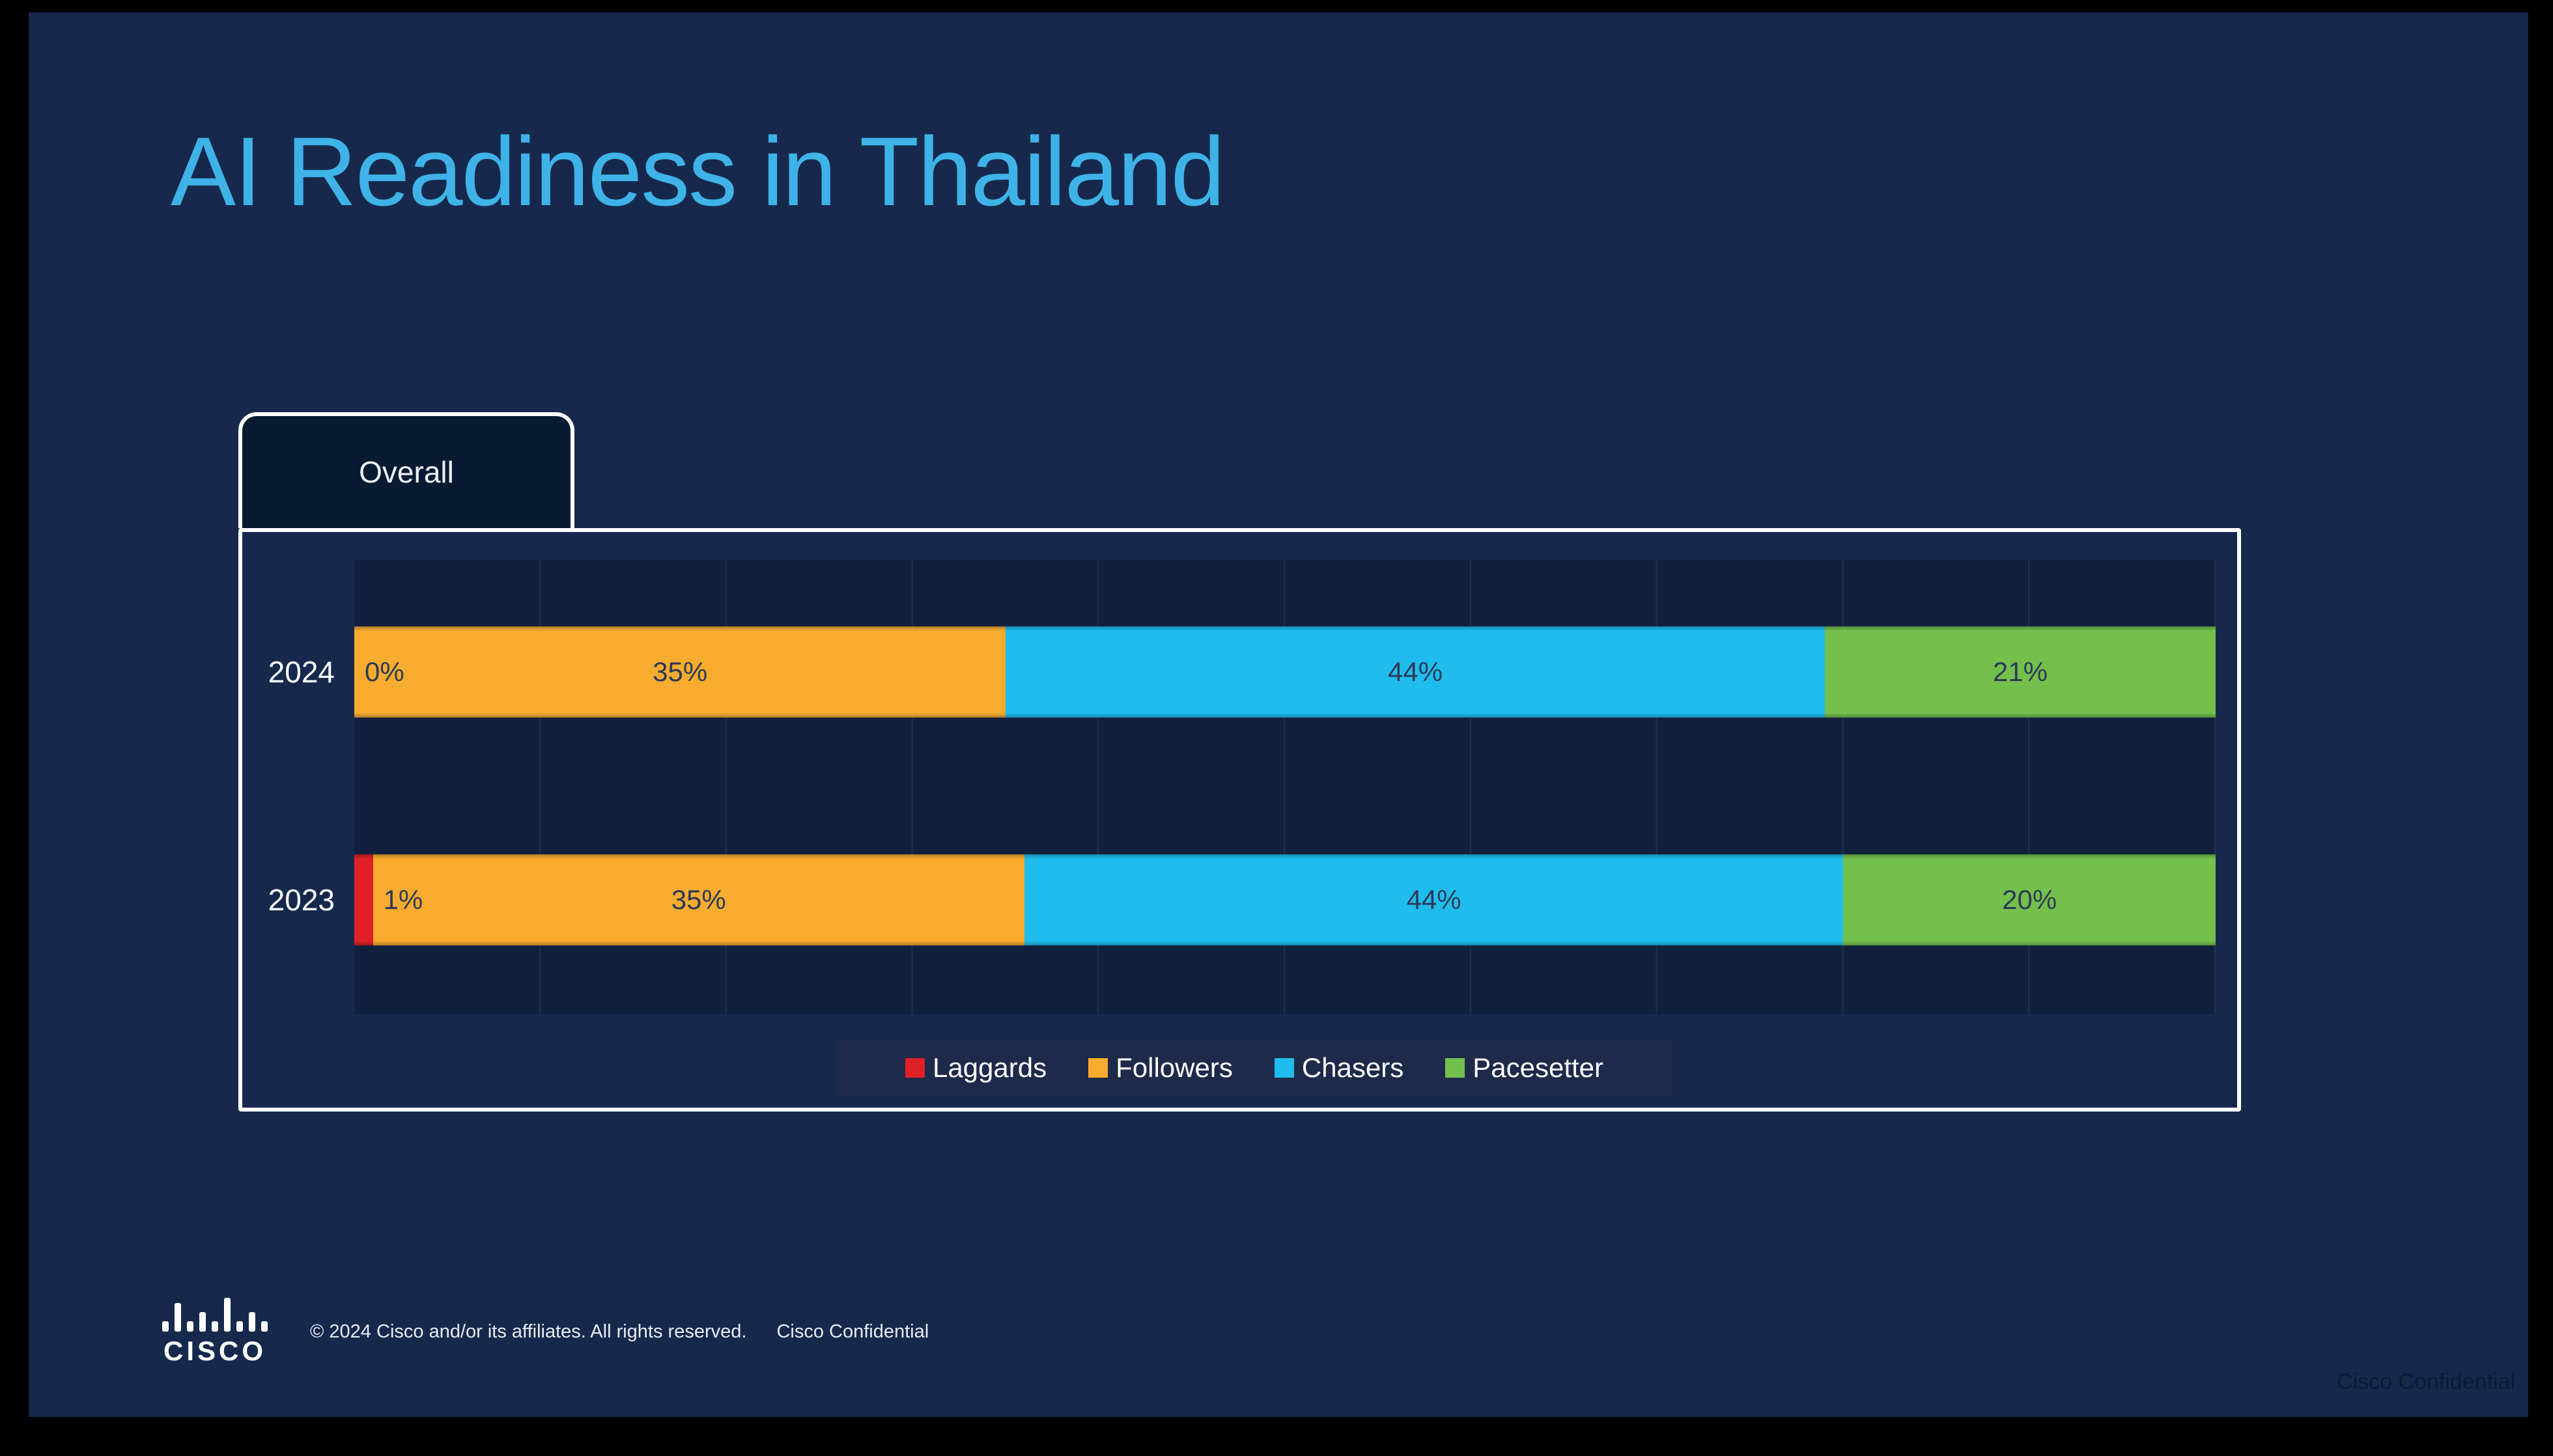 The height and width of the screenshot is (1456, 2553). Describe the element at coordinates (301, 672) in the screenshot. I see `category-label-2024: 2024` at that location.